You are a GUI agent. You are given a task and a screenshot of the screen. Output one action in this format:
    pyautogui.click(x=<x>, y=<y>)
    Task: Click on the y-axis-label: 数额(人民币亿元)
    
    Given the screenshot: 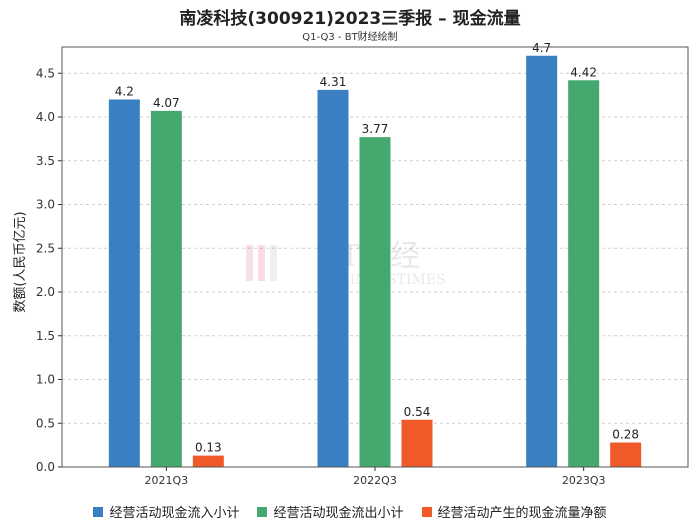 What is the action you would take?
    pyautogui.click(x=20, y=261)
    